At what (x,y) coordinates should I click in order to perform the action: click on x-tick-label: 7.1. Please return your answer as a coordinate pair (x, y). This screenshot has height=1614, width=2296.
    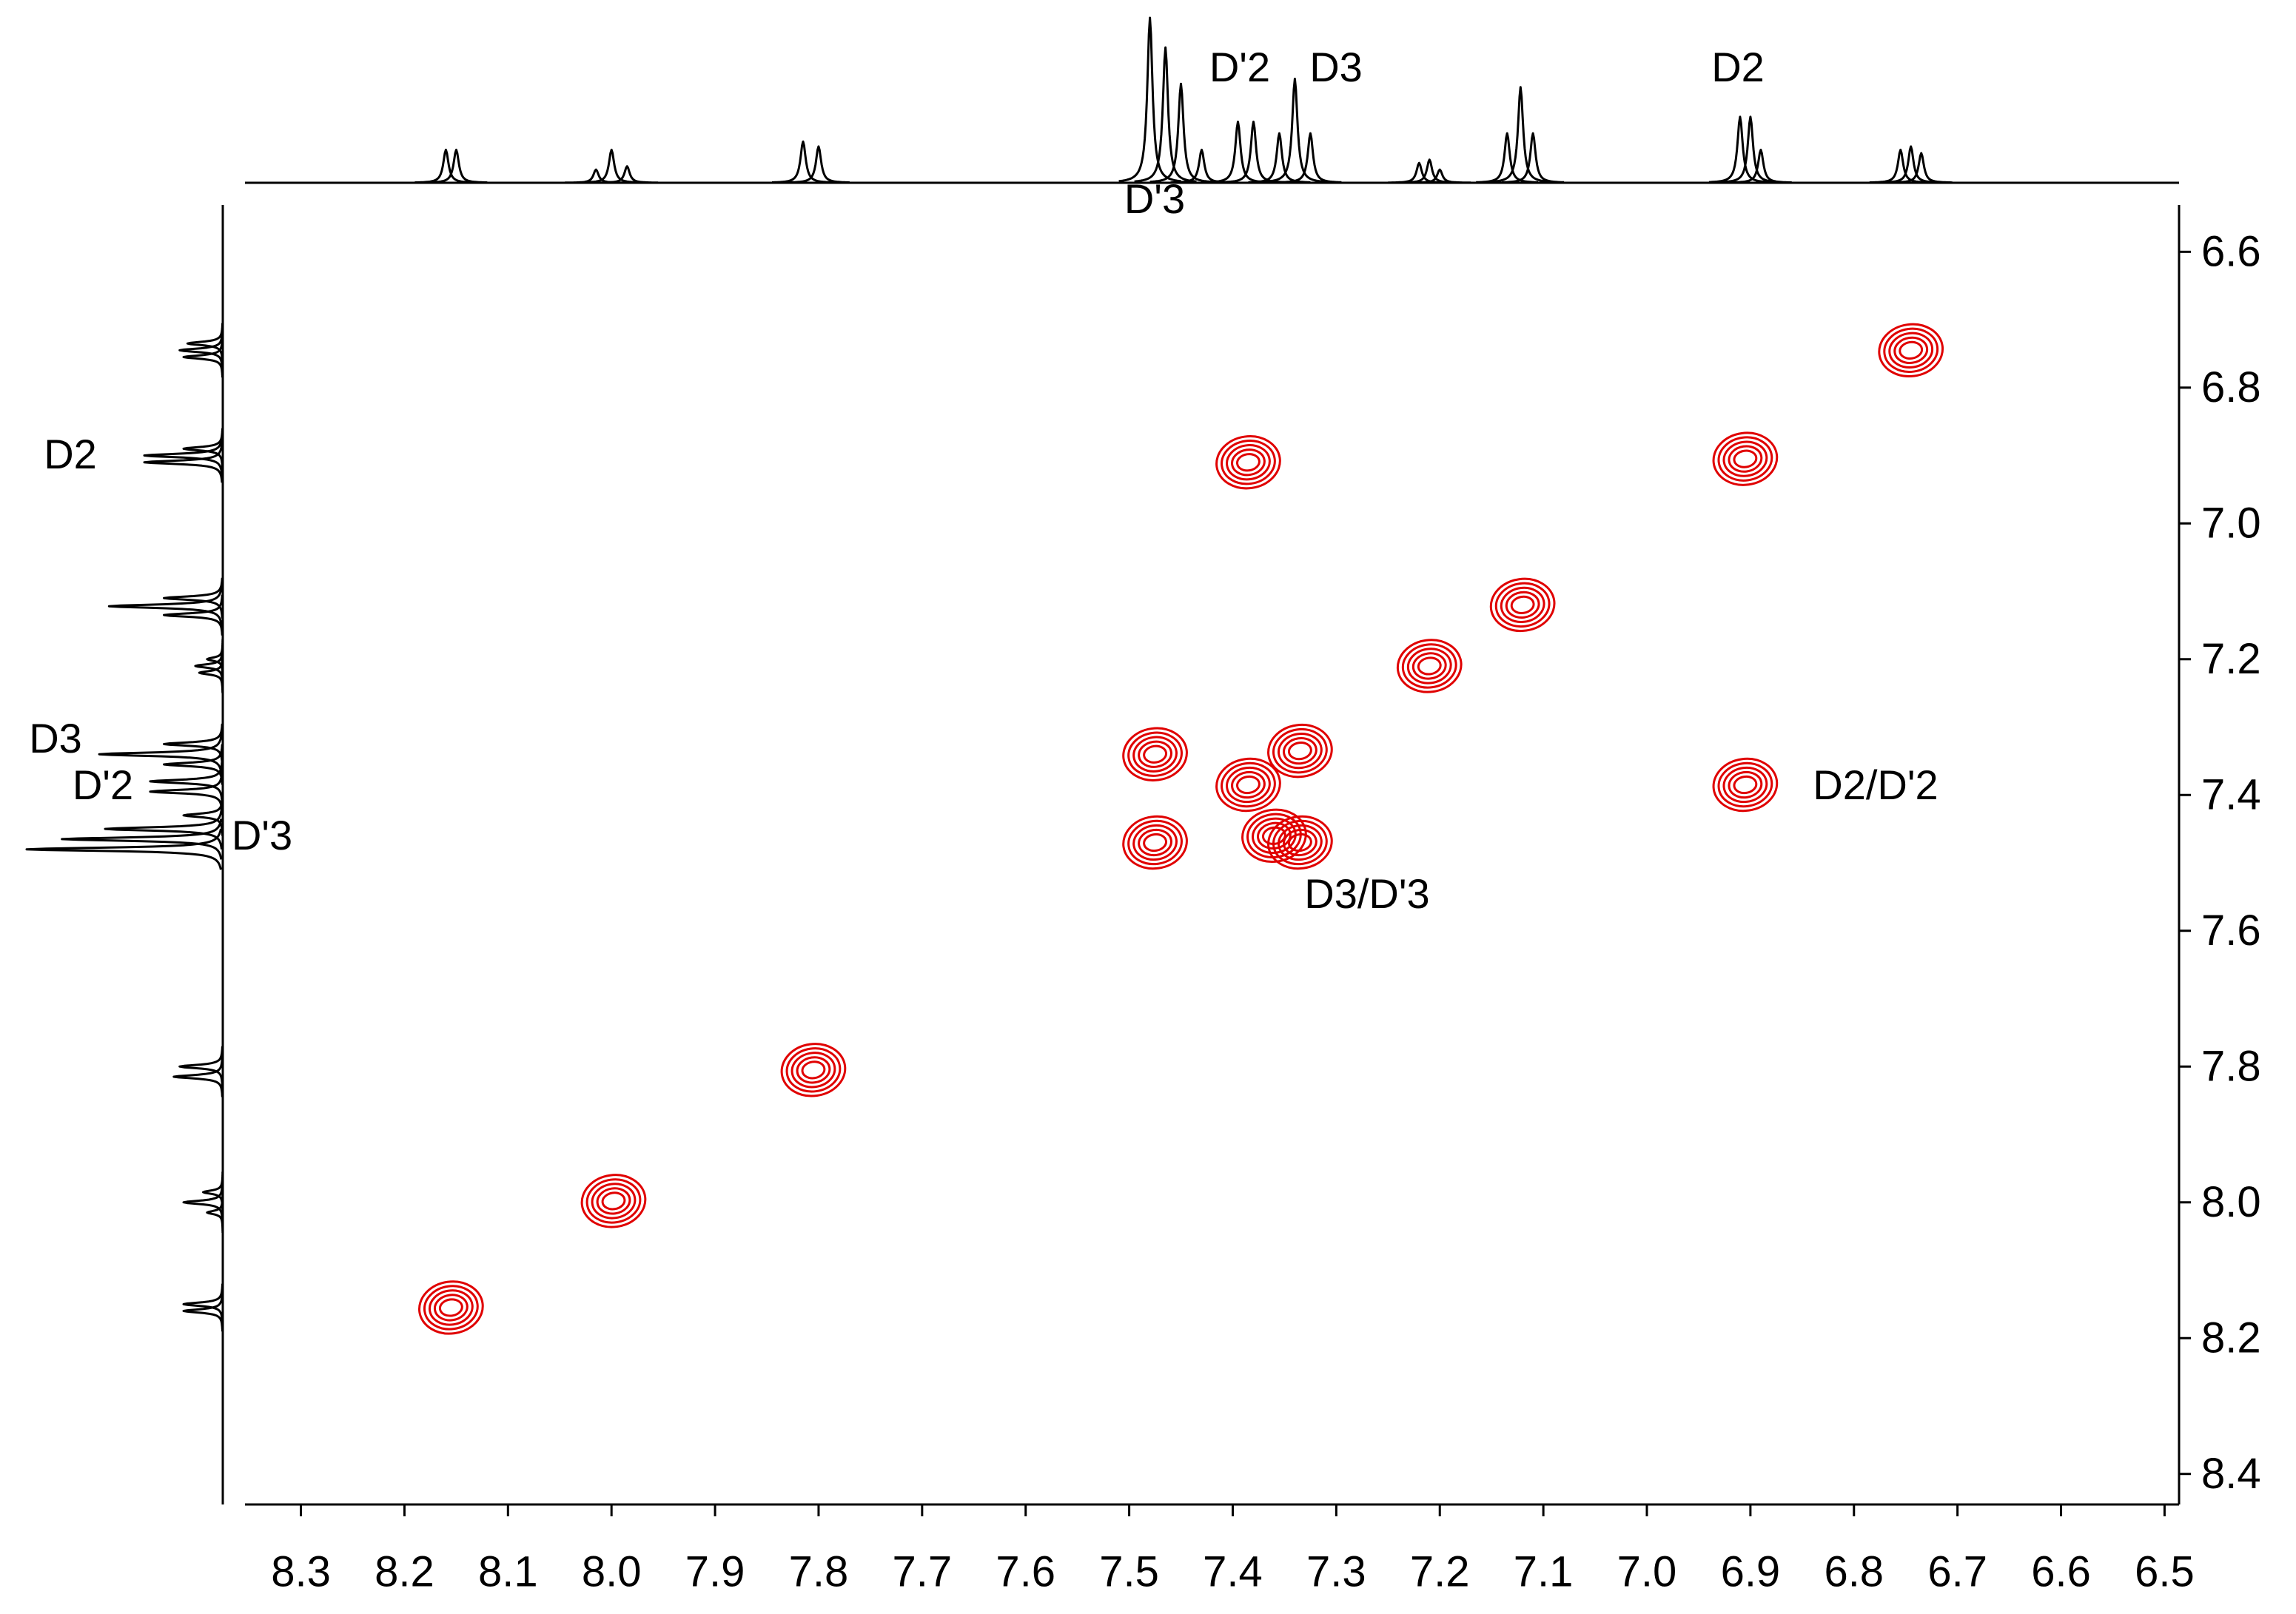
    Looking at the image, I should click on (1544, 1571).